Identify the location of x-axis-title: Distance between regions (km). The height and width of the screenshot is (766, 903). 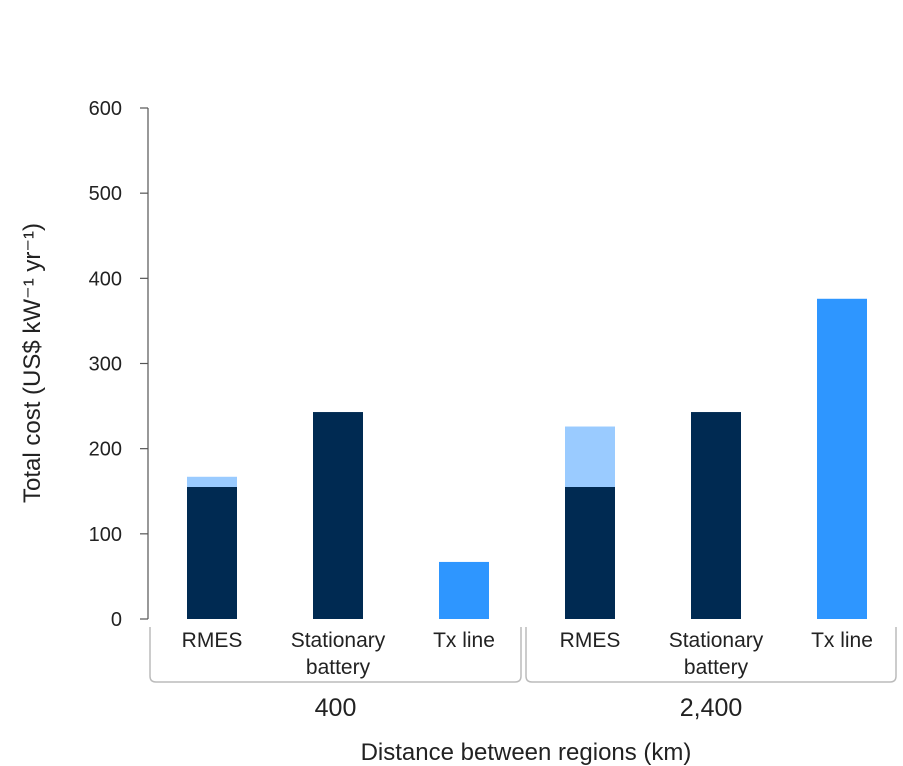
(526, 752).